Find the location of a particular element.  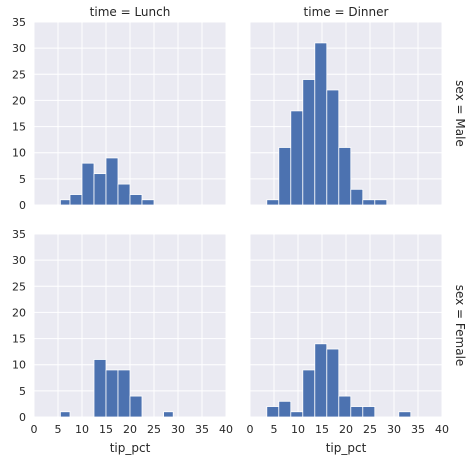

column-title: time = Dinner is located at coordinates (346, 12).